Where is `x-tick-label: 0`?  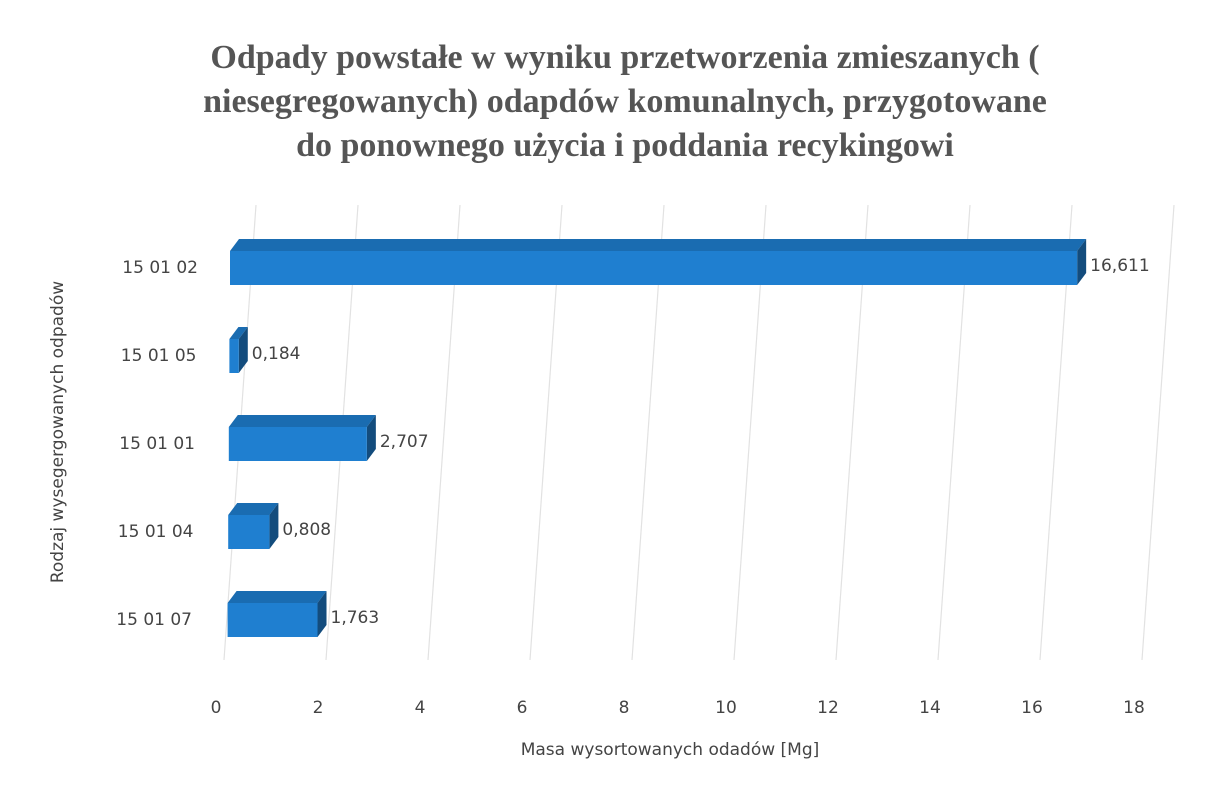
x-tick-label: 0 is located at coordinates (216, 708).